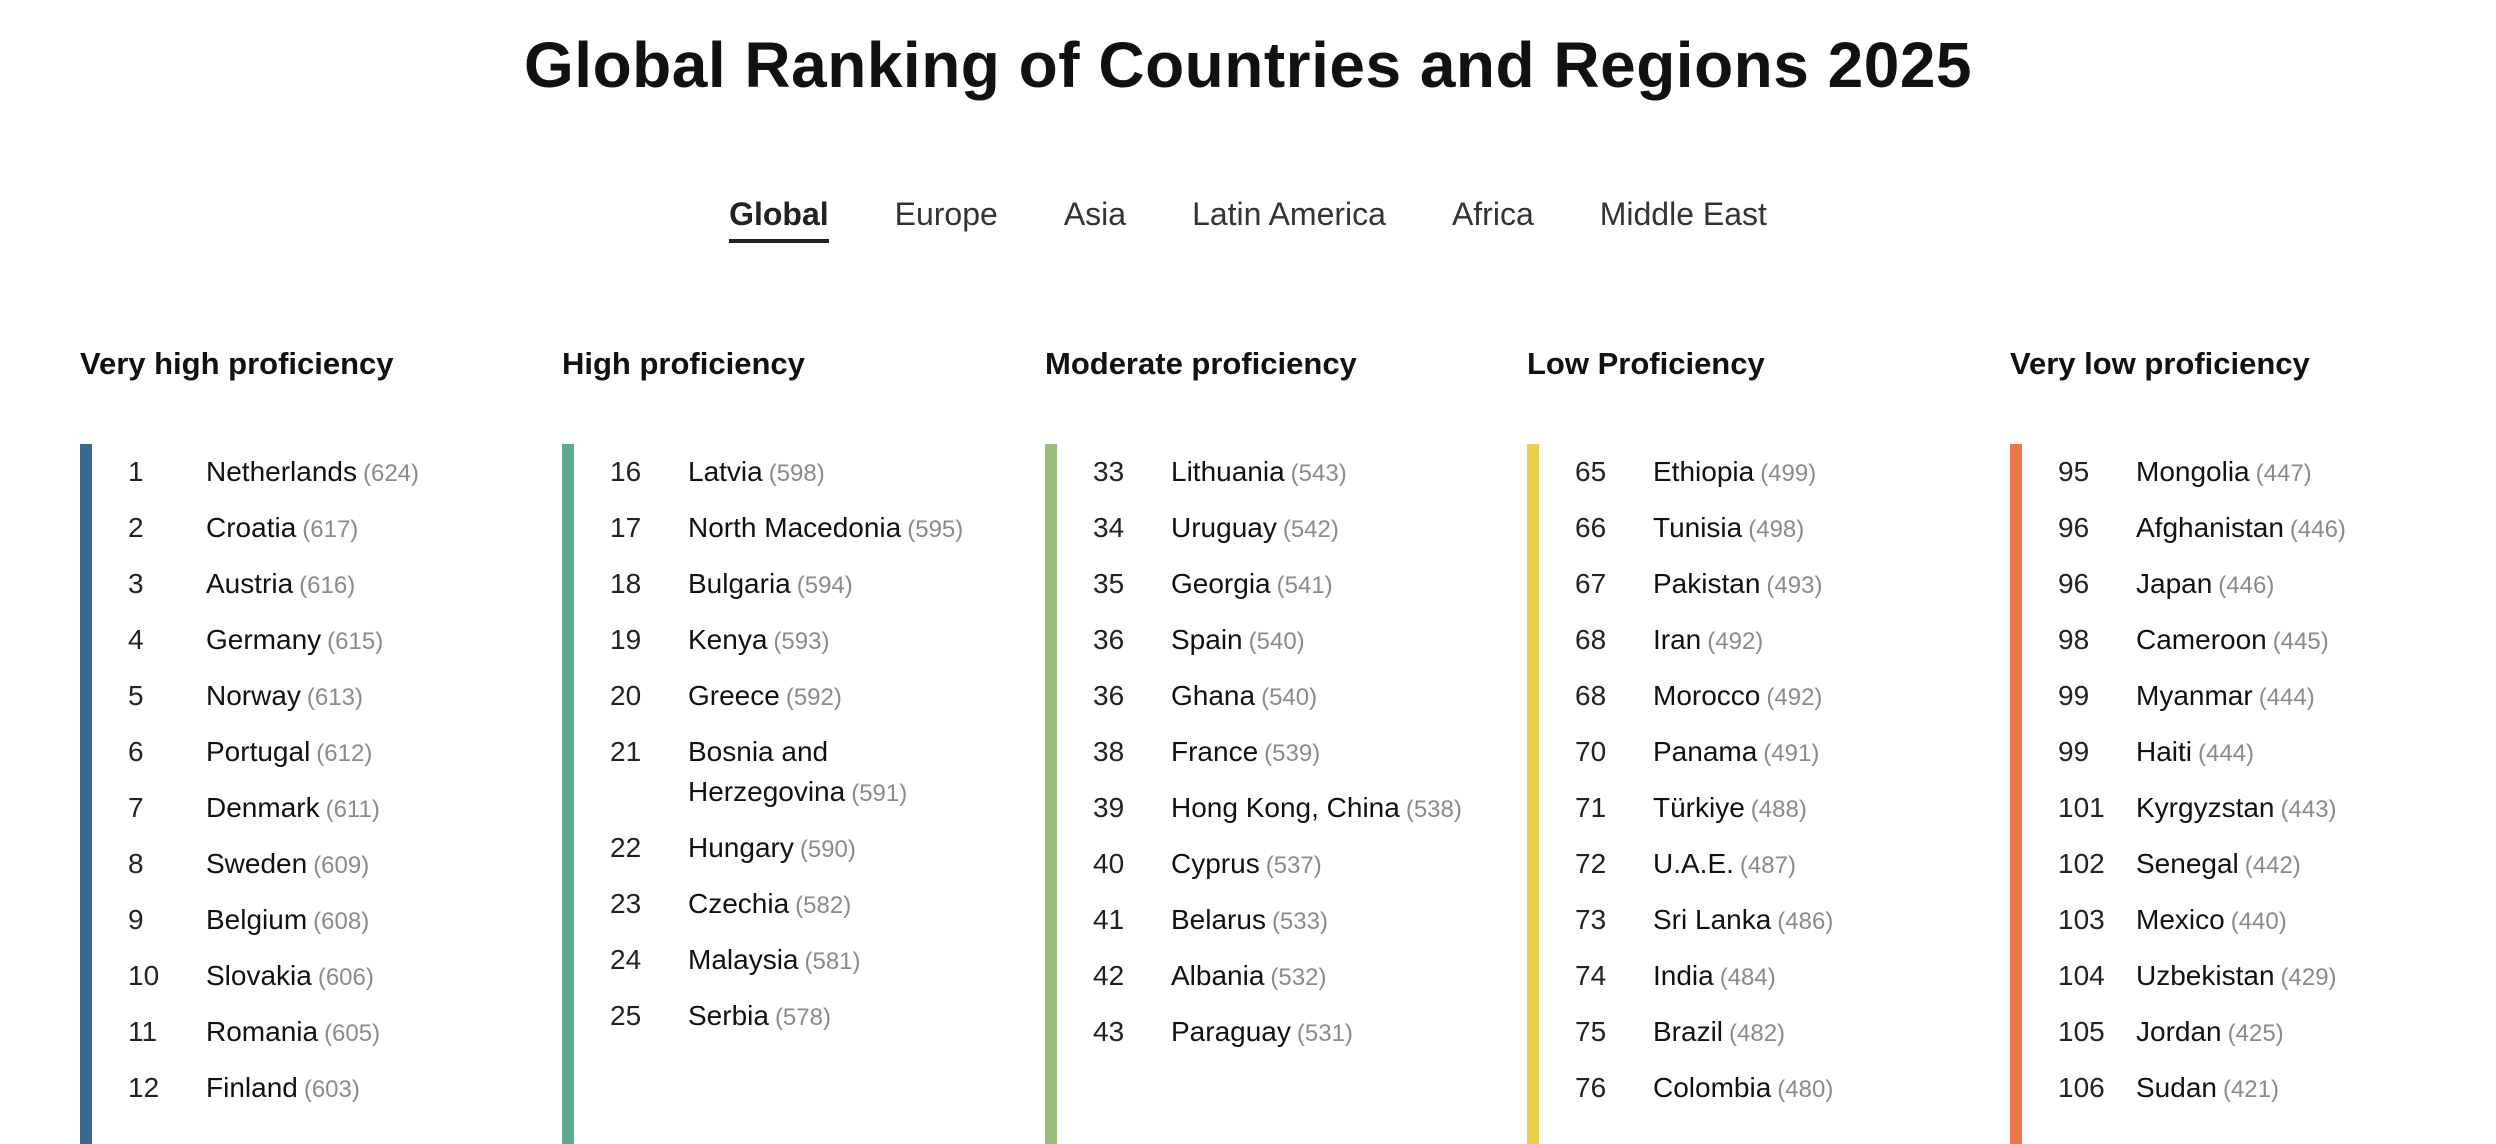 This screenshot has height=1144, width=2496. What do you see at coordinates (1109, 807) in the screenshot?
I see `rank-number: 39` at bounding box center [1109, 807].